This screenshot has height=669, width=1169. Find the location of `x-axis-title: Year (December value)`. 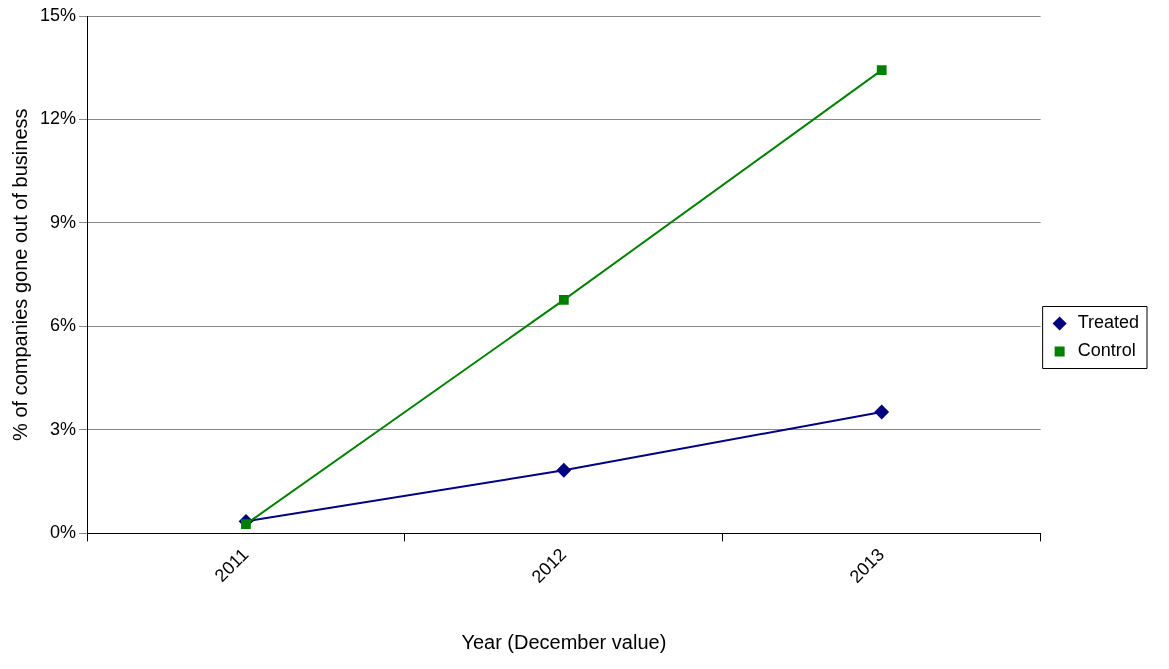

x-axis-title: Year (December value) is located at coordinates (564, 641).